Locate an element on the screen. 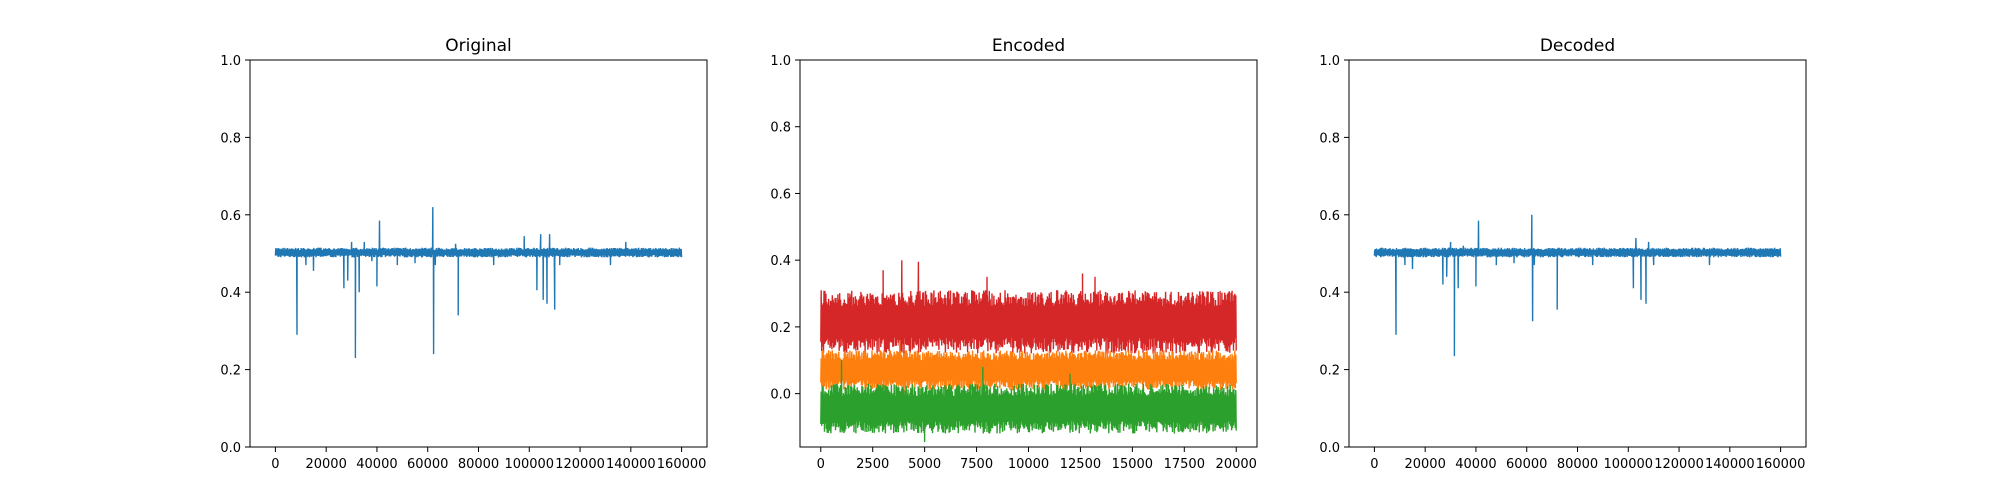  chart-title: Encoded is located at coordinates (1028, 46).